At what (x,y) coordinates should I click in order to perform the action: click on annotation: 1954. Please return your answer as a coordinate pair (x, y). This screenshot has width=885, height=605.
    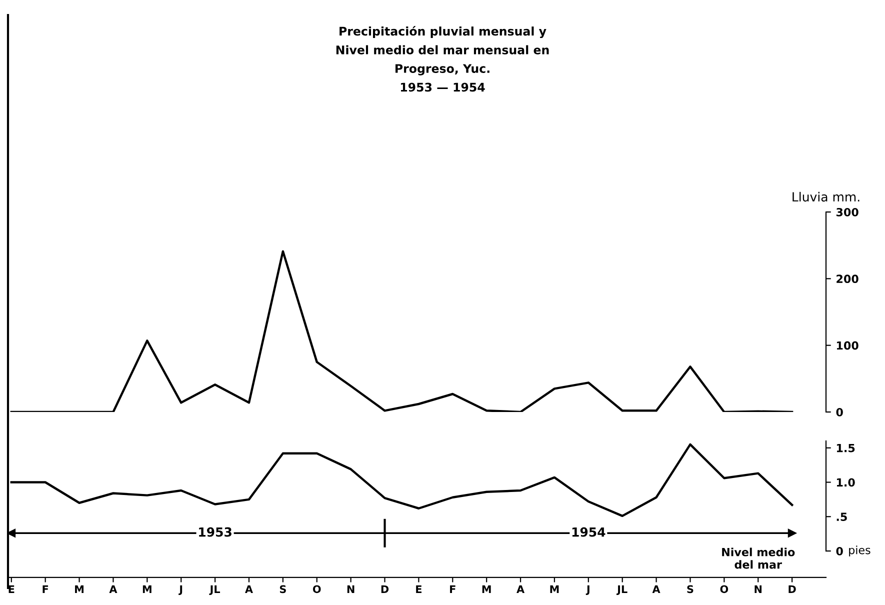
    Looking at the image, I should click on (589, 532).